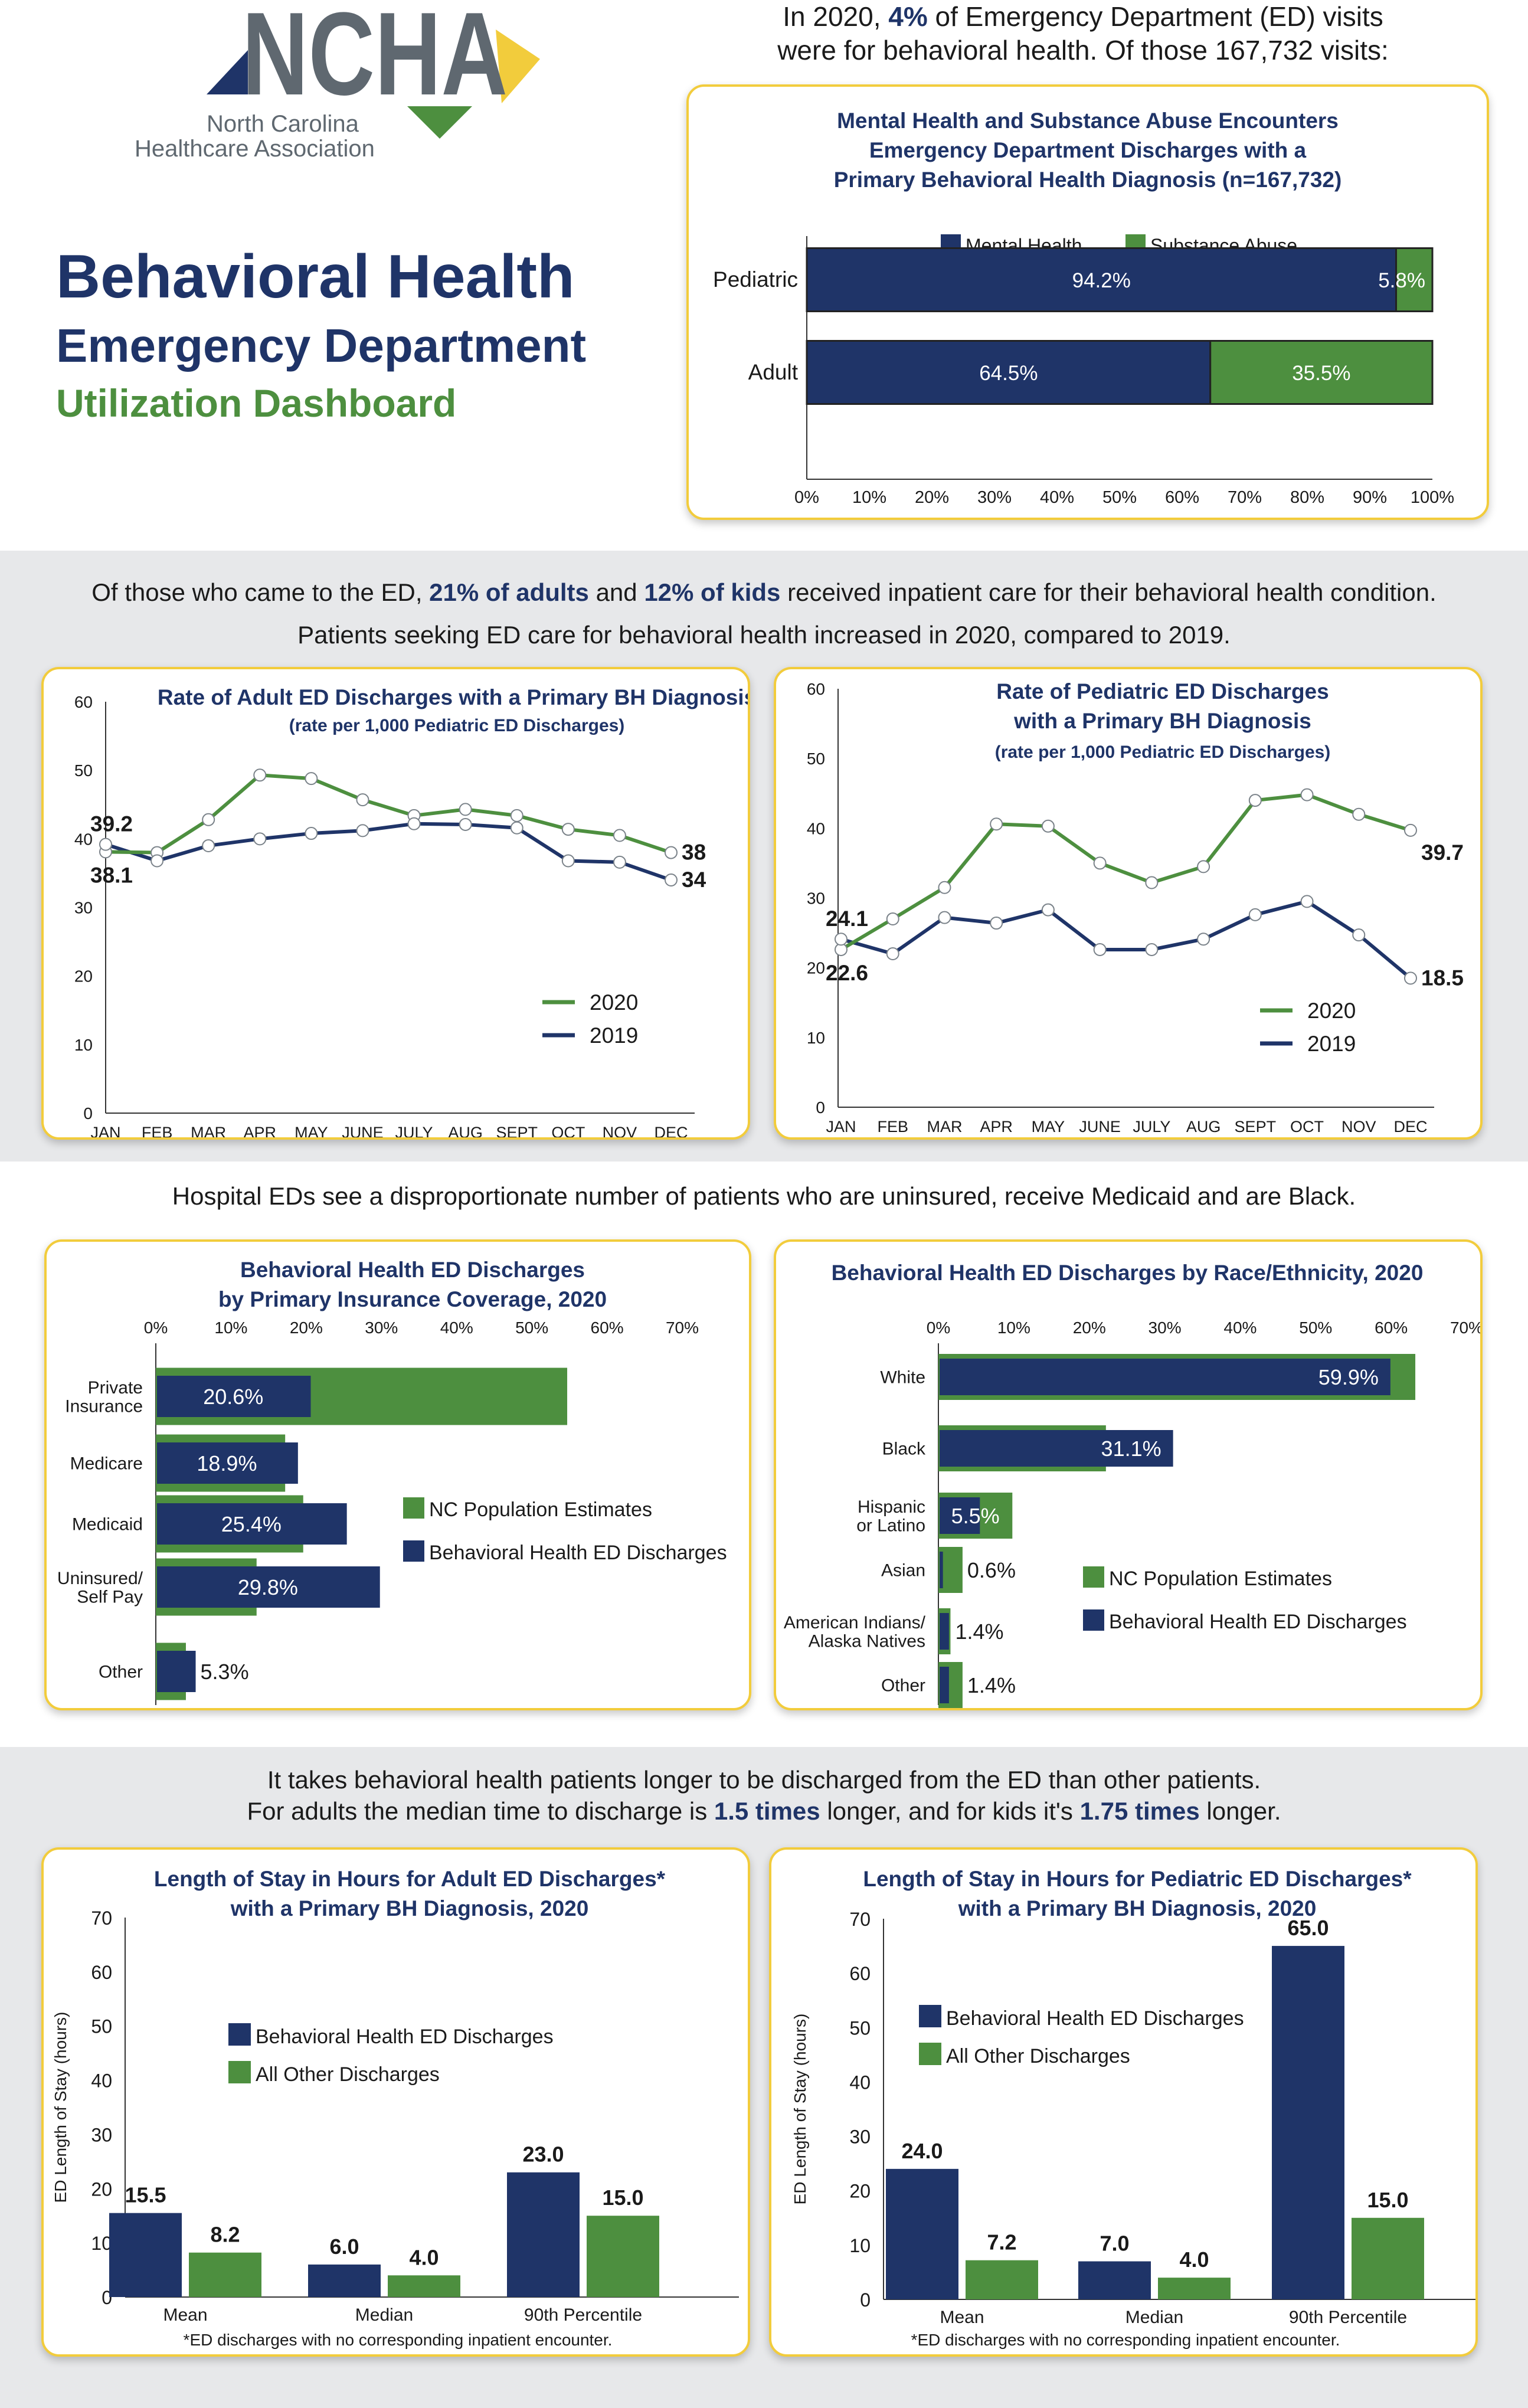 The width and height of the screenshot is (1528, 2408). What do you see at coordinates (60, 2107) in the screenshot?
I see `y-axis-label: ED Length of Stay (hours)` at bounding box center [60, 2107].